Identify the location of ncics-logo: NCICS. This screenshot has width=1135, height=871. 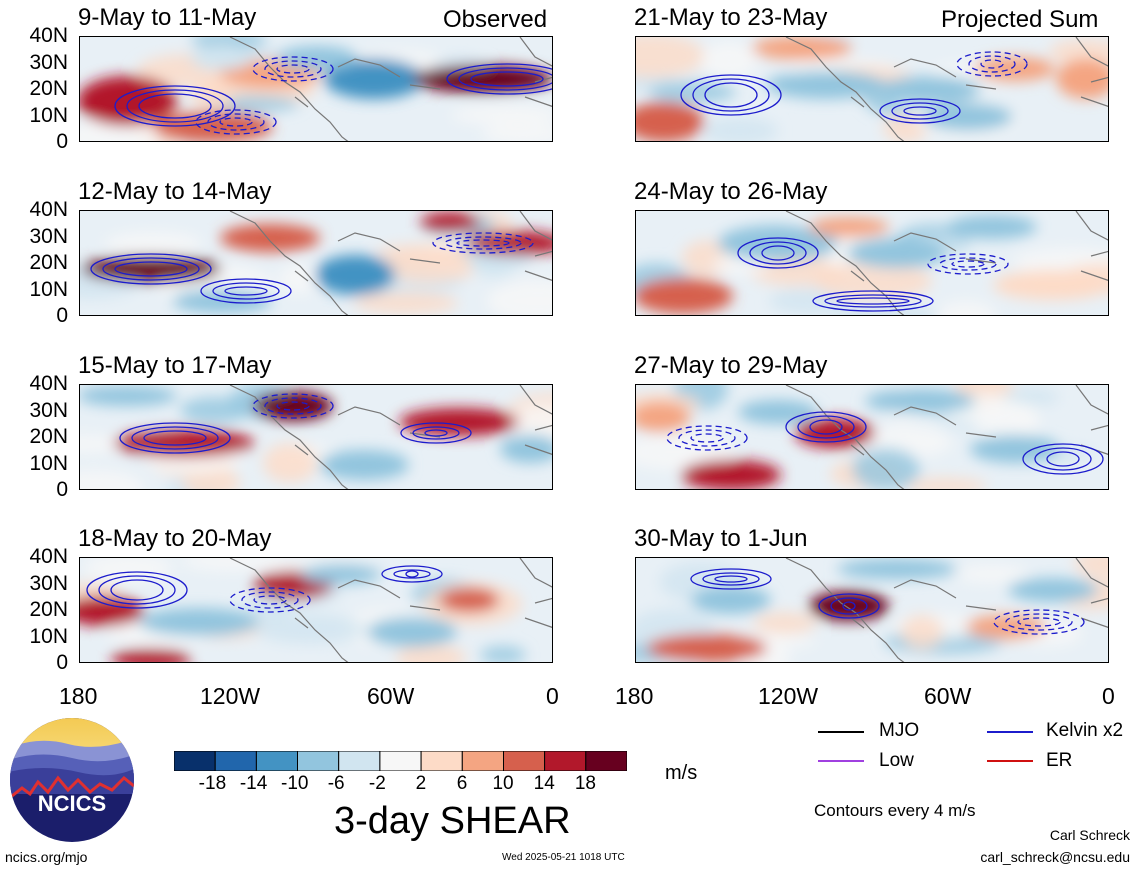
(72, 780).